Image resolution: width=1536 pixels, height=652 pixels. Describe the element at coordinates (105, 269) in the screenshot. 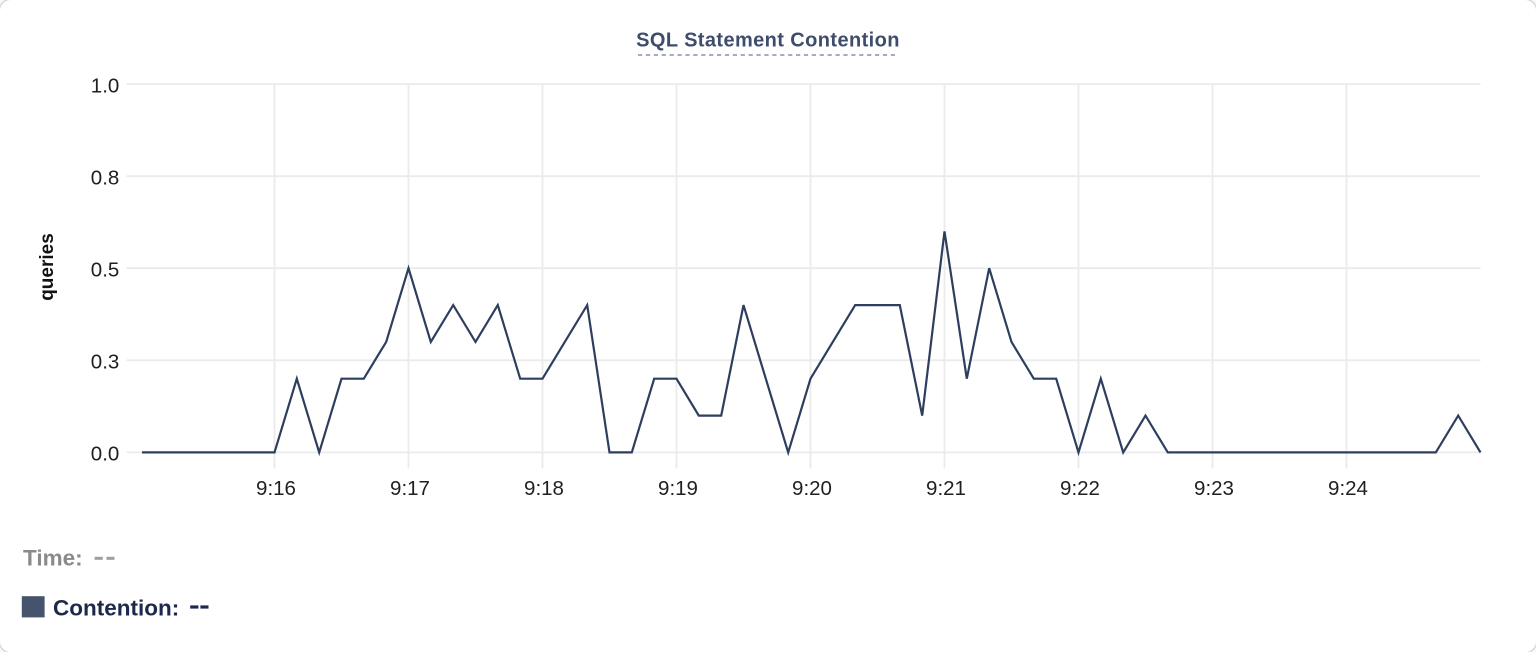

I see `svg-text: 0.5` at that location.